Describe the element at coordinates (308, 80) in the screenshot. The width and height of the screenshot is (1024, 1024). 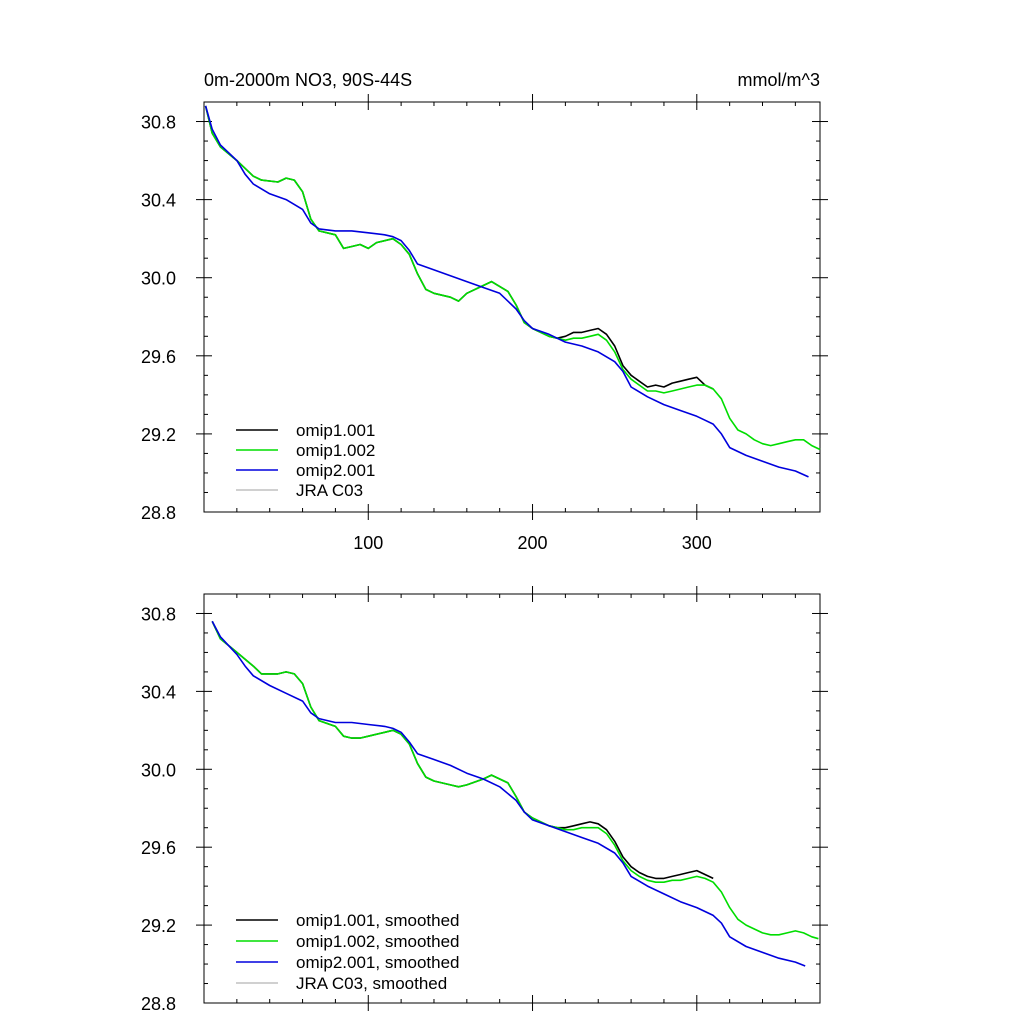
I see `chart-title: 0m-2000m NO3, 90S-44S` at that location.